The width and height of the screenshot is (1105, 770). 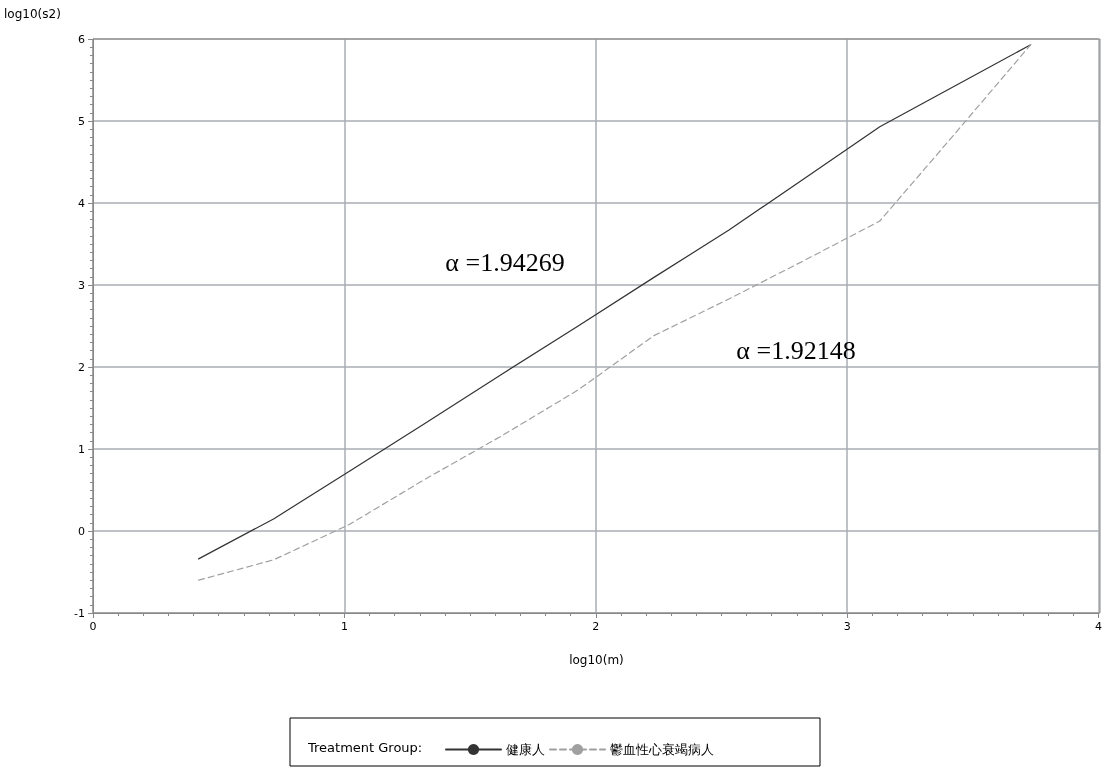 I want to click on y-tick-label: 1, so click(x=81, y=449).